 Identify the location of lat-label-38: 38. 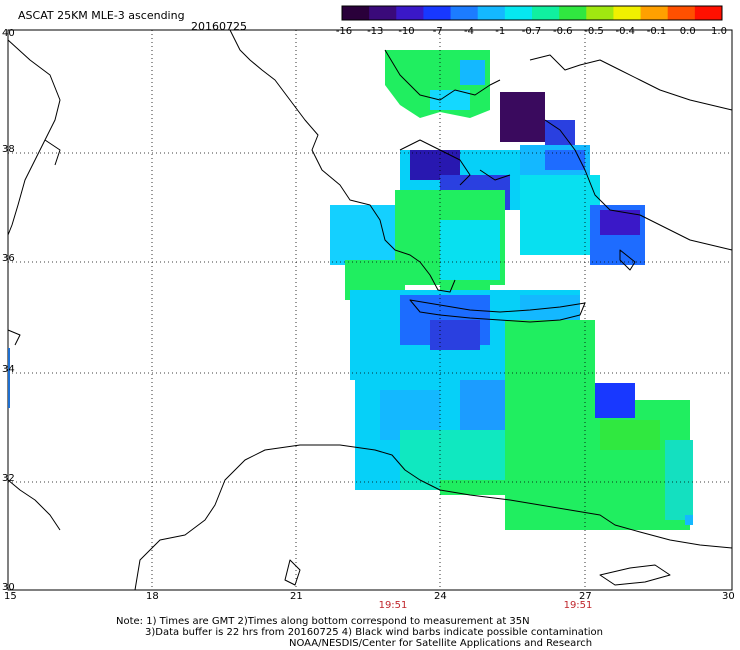
(8, 149).